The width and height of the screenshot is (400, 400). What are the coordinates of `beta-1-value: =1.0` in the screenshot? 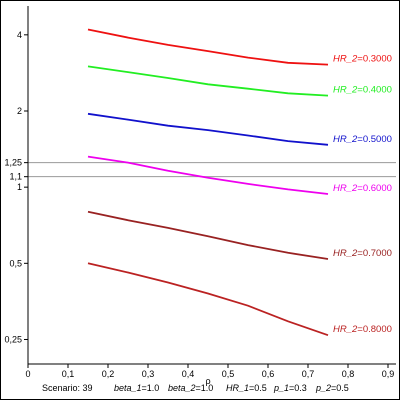 It's located at (150, 388).